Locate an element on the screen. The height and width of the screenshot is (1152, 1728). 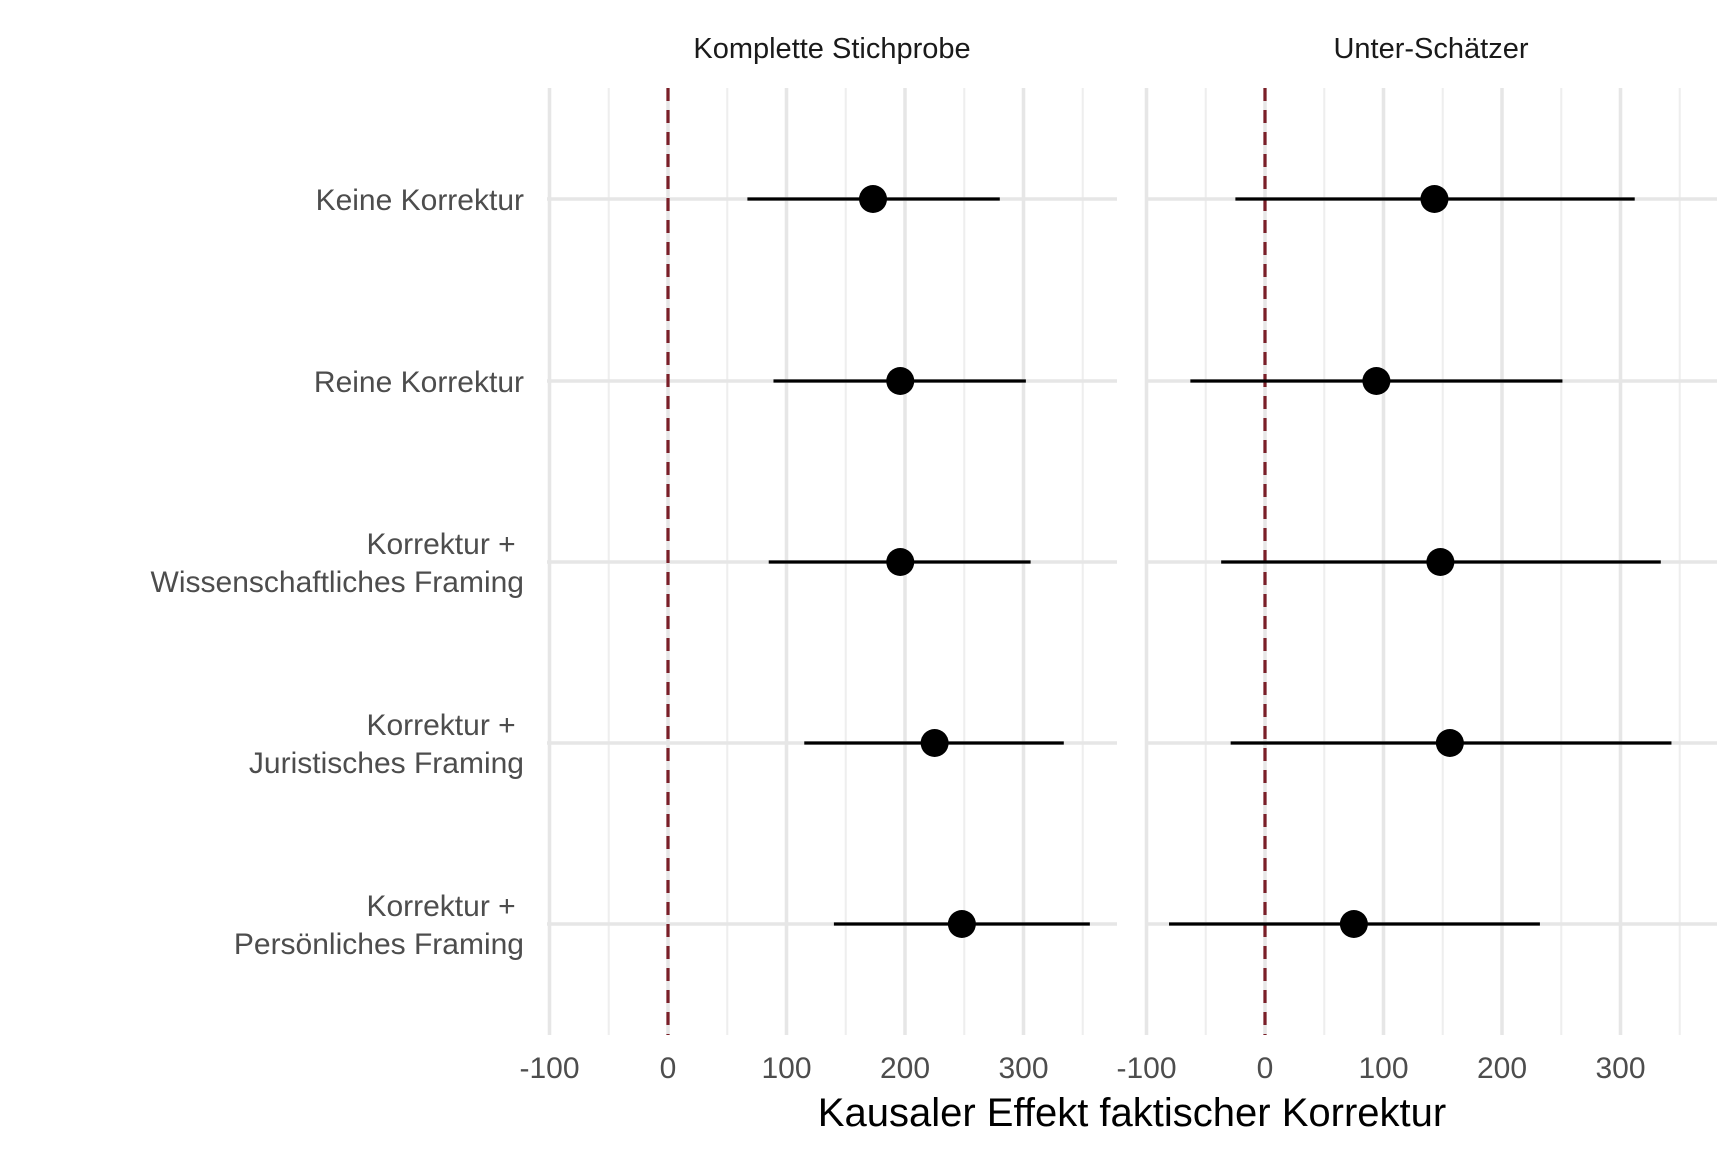
category-label: Reine Korrektur is located at coordinates (419, 382).